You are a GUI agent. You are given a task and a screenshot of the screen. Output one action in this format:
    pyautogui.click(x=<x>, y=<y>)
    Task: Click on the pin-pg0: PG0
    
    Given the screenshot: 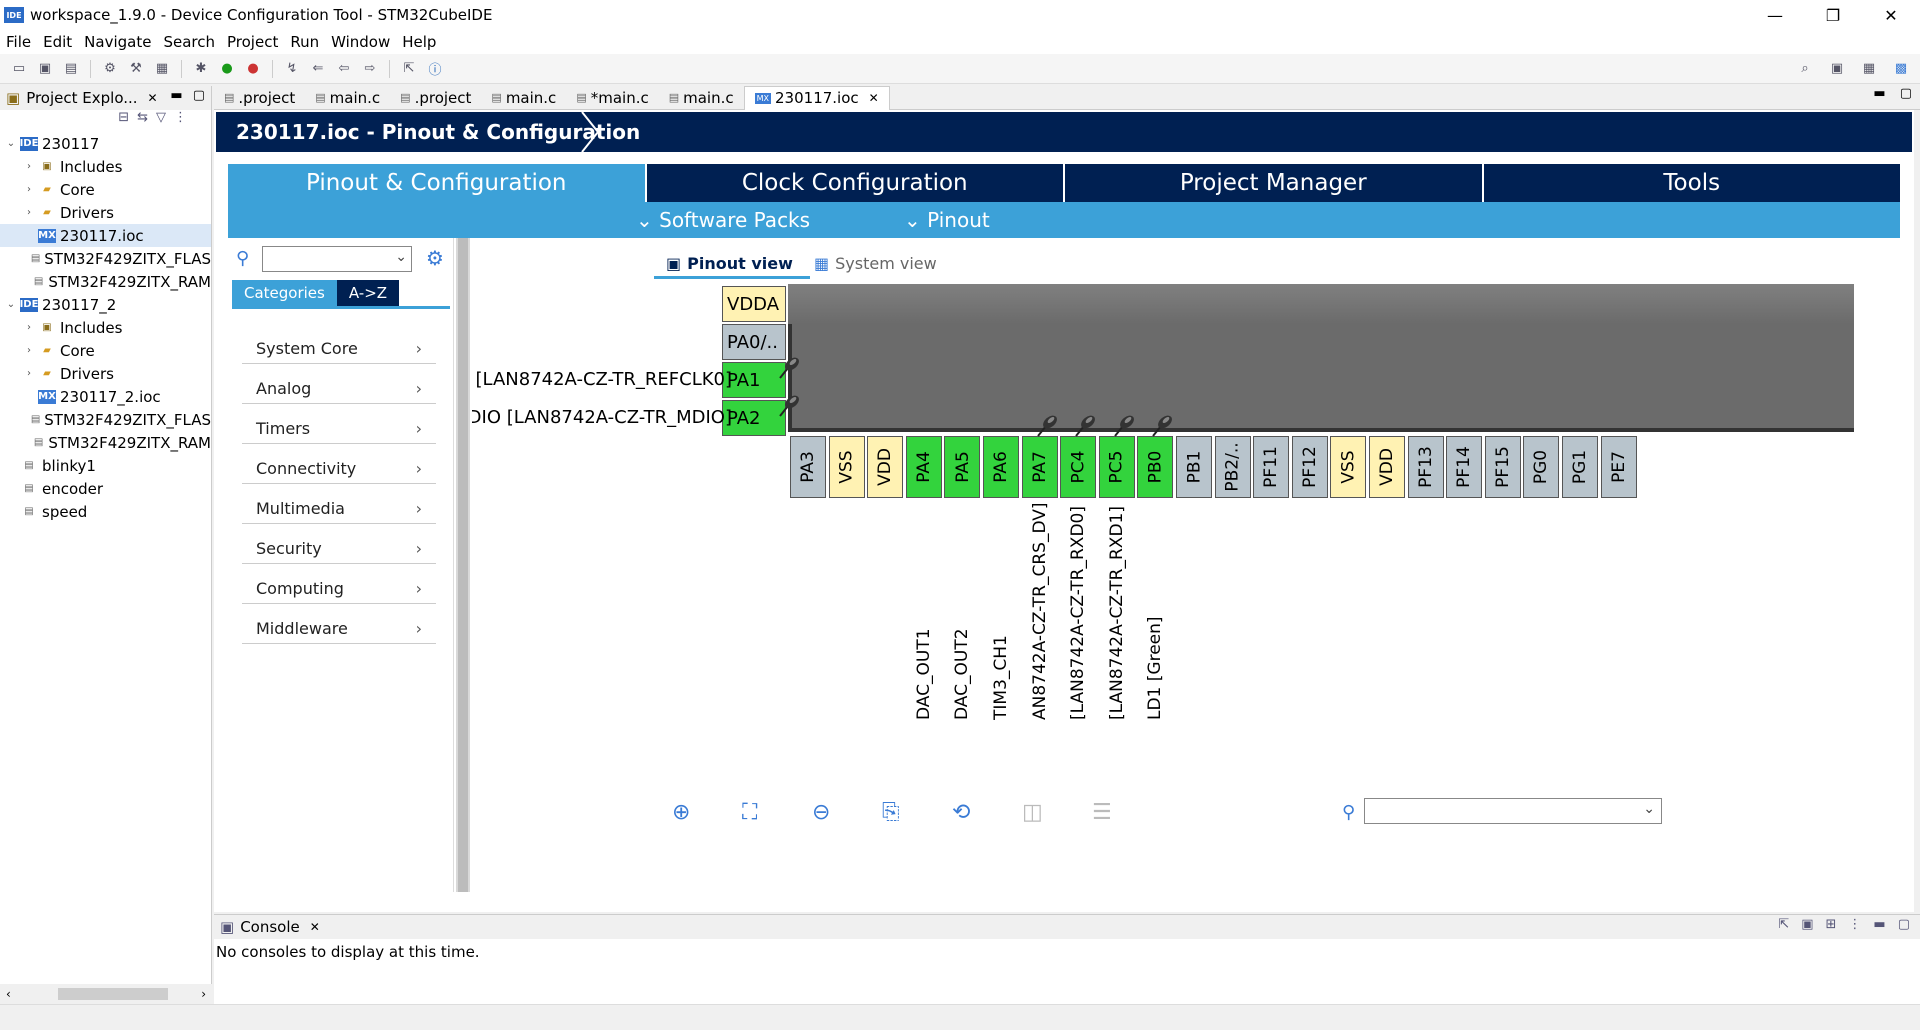 What is the action you would take?
    pyautogui.click(x=1541, y=467)
    